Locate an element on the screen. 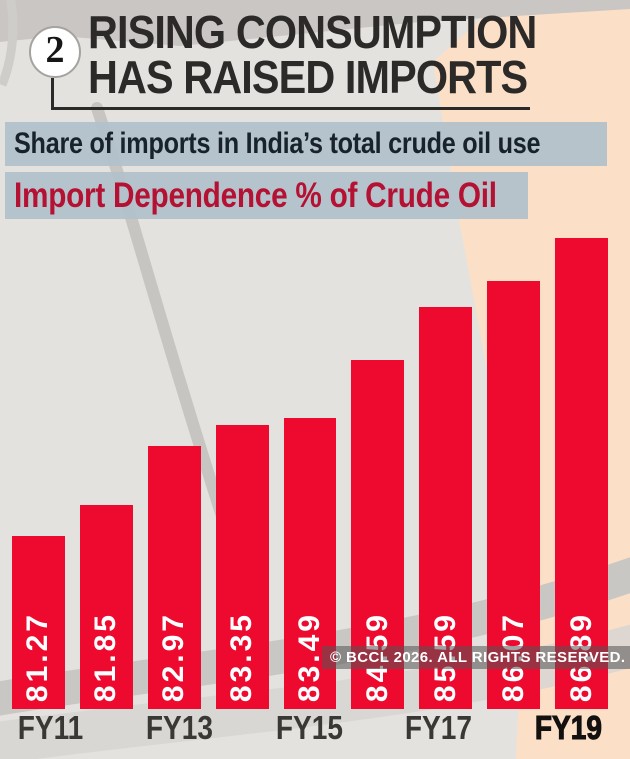 This screenshot has width=630, height=759. x-tick-label: FY11 is located at coordinates (50, 727).